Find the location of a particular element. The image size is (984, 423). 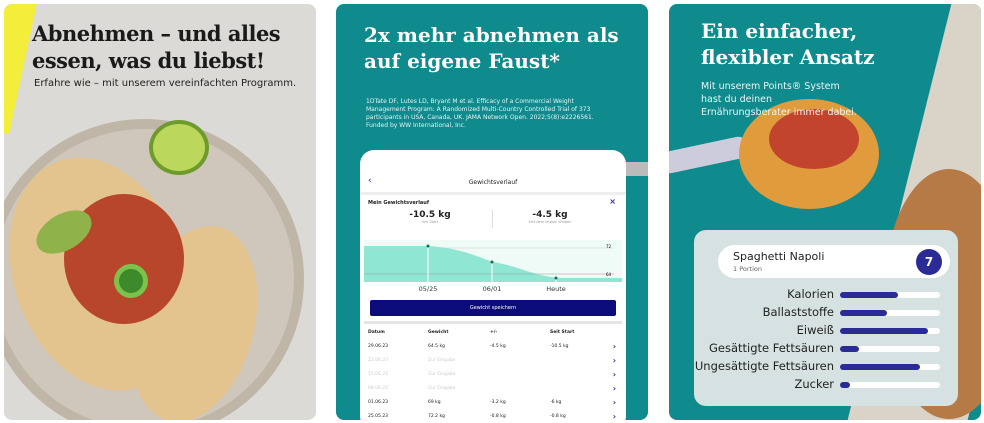

save-weight-button: Gewicht speichern is located at coordinates (493, 308).